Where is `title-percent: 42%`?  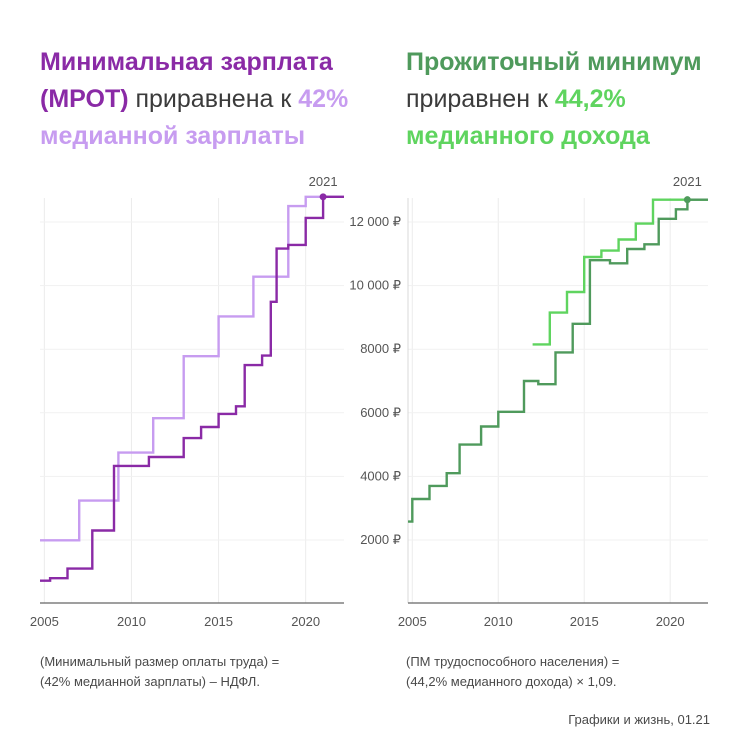 title-percent: 42% is located at coordinates (323, 99).